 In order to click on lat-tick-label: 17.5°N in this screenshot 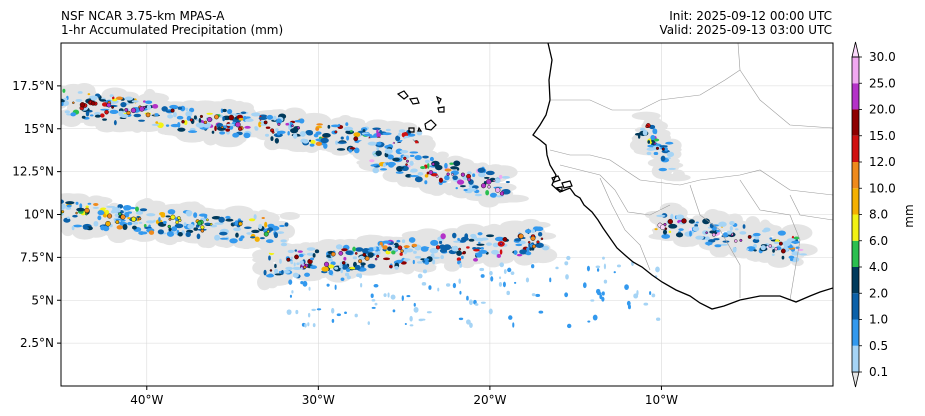, I will do `click(33, 86)`.